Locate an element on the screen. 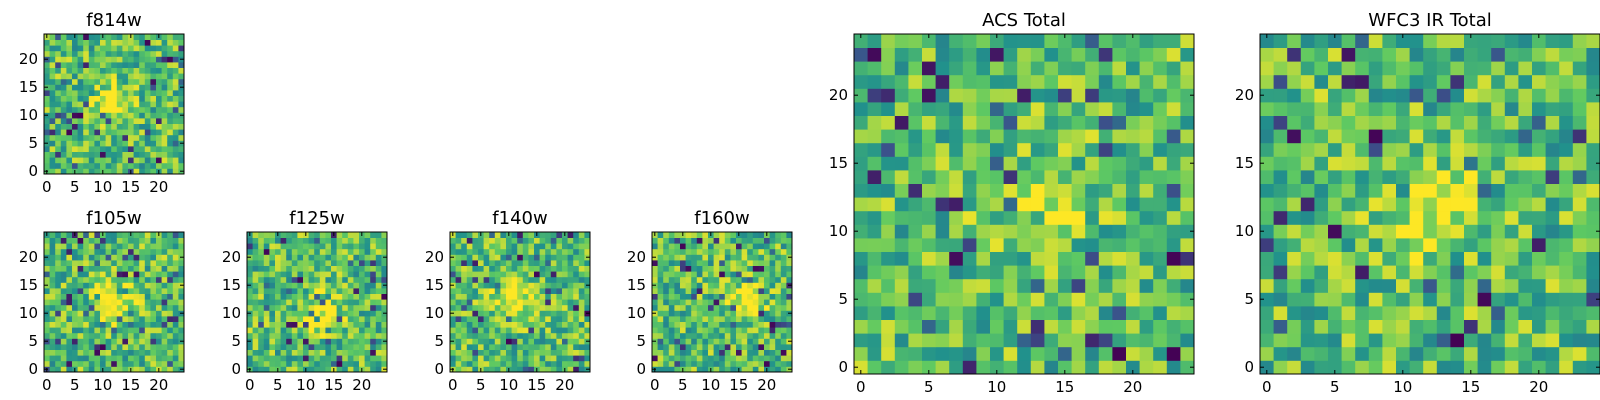 This screenshot has width=1600, height=400. axes-frame is located at coordinates (520, 302).